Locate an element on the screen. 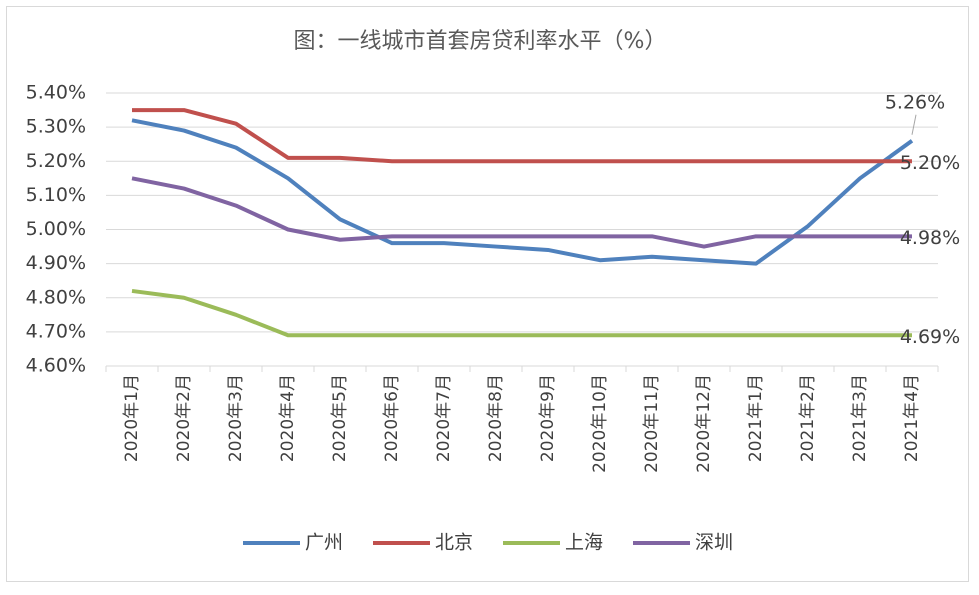 The height and width of the screenshot is (595, 979). x-tick-label: 2020年3月 is located at coordinates (236, 418).